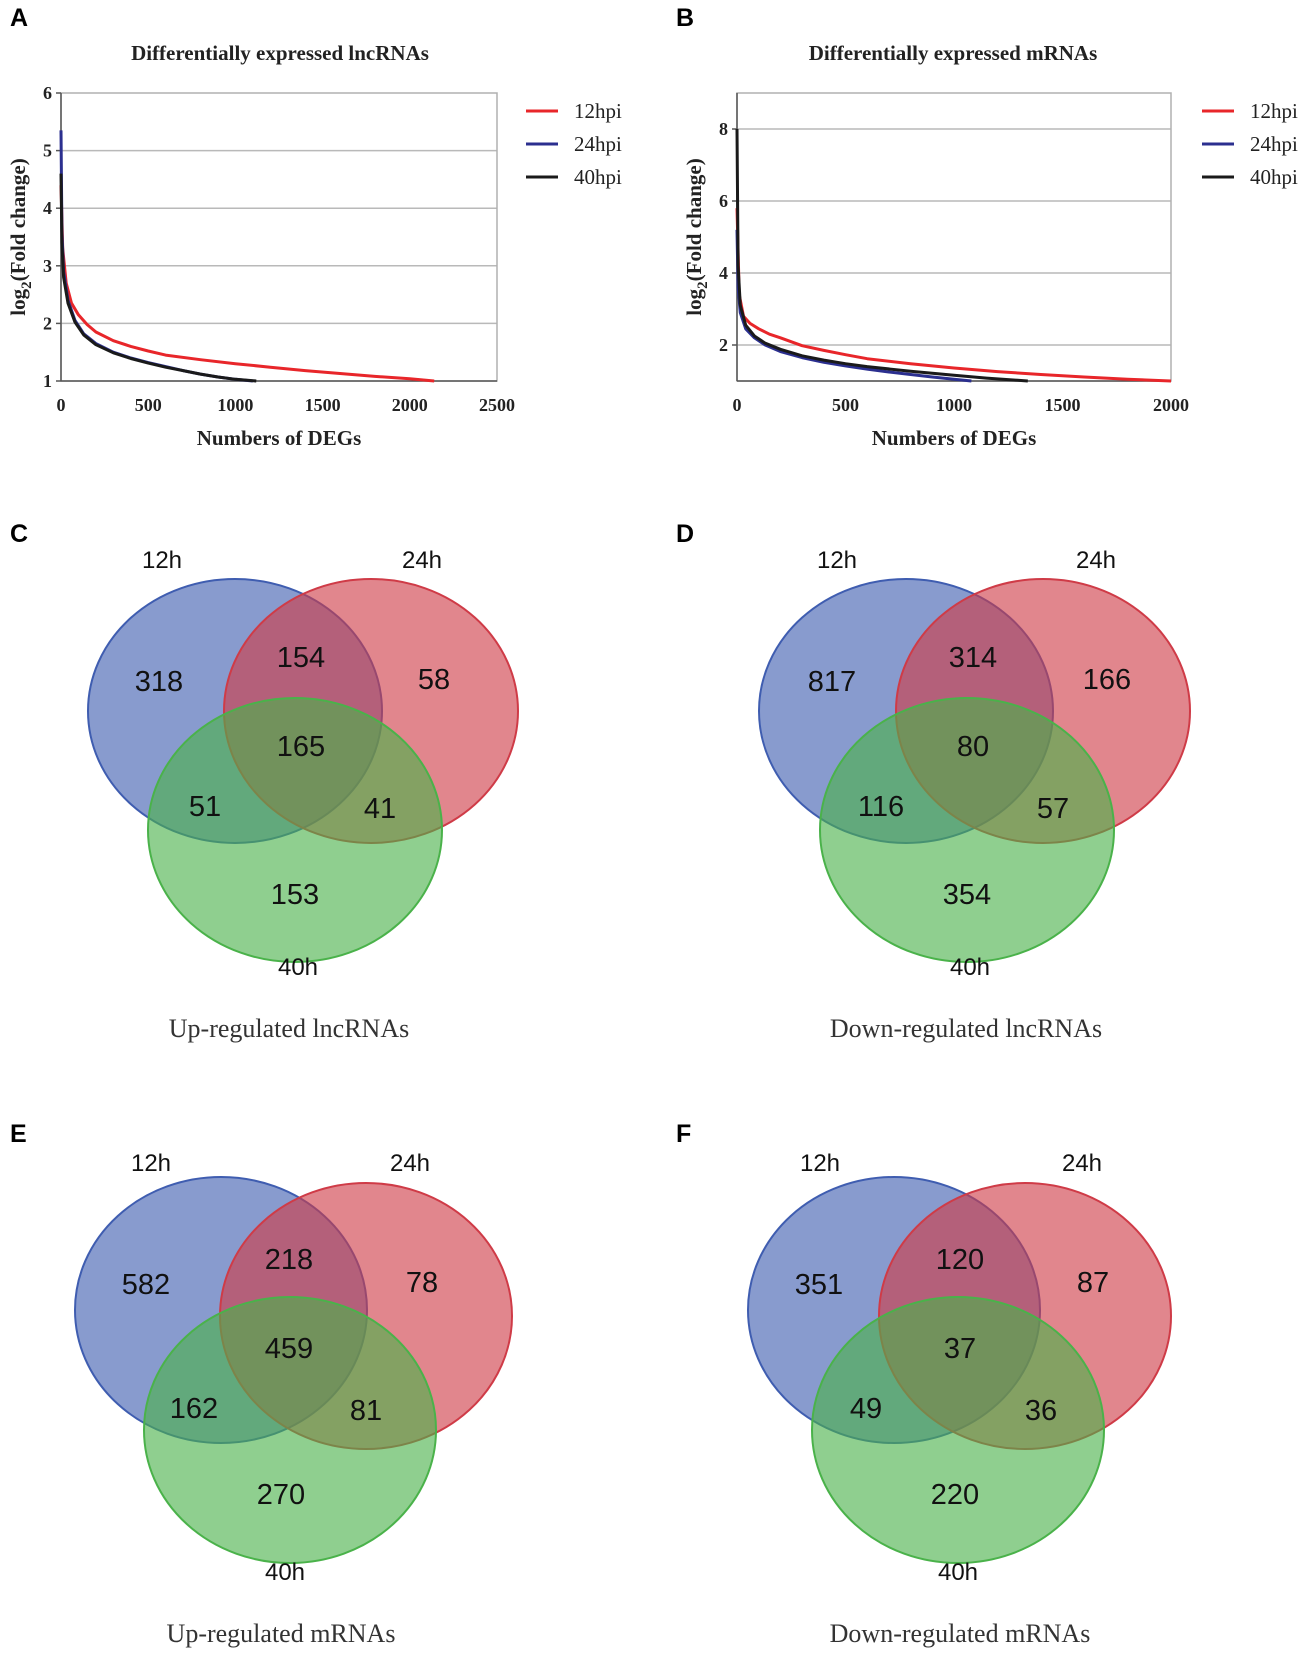 The width and height of the screenshot is (1304, 1660). Describe the element at coordinates (289, 1349) in the screenshot. I see `venn-count-abc: 459` at that location.